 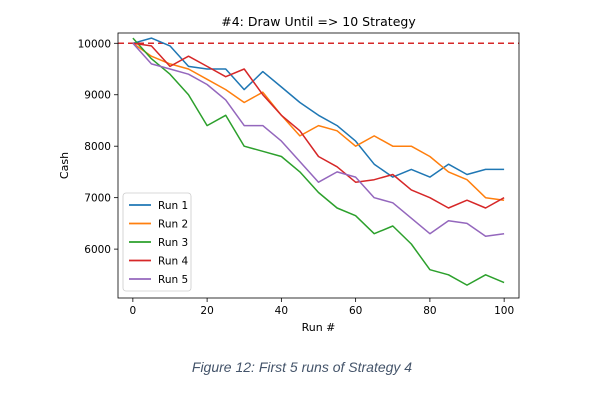 What do you see at coordinates (97, 250) in the screenshot?
I see `y-tick-label: 6000` at bounding box center [97, 250].